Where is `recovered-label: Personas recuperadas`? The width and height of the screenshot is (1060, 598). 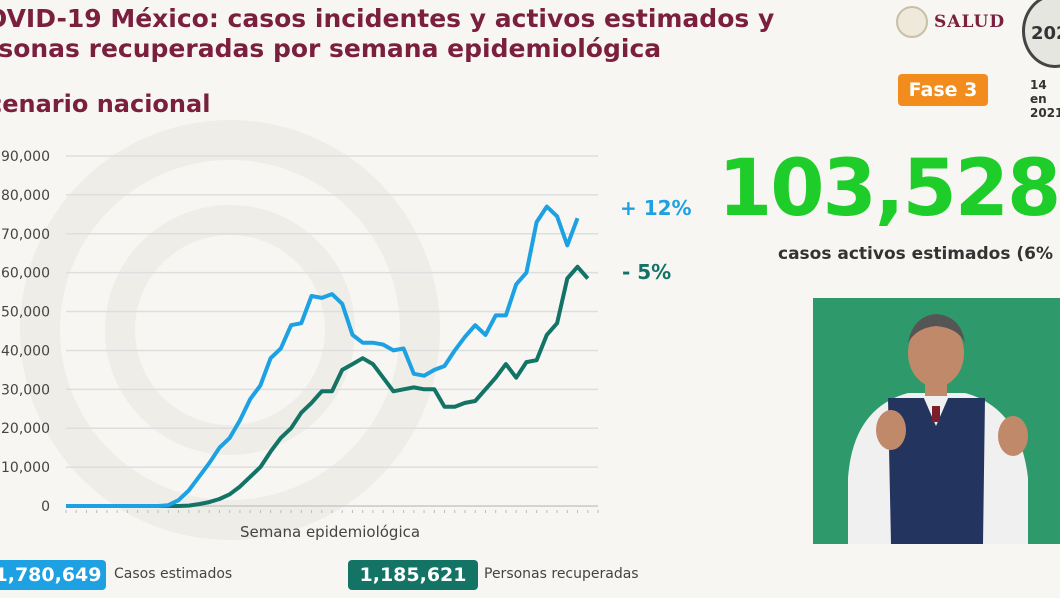
recovered-label: Personas recuperadas is located at coordinates (561, 574).